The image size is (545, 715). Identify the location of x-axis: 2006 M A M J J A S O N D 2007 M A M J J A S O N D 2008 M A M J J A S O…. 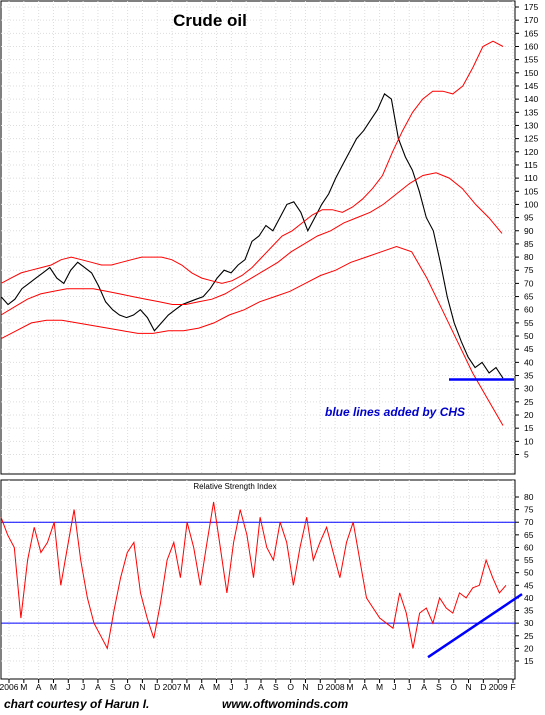
(258, 685).